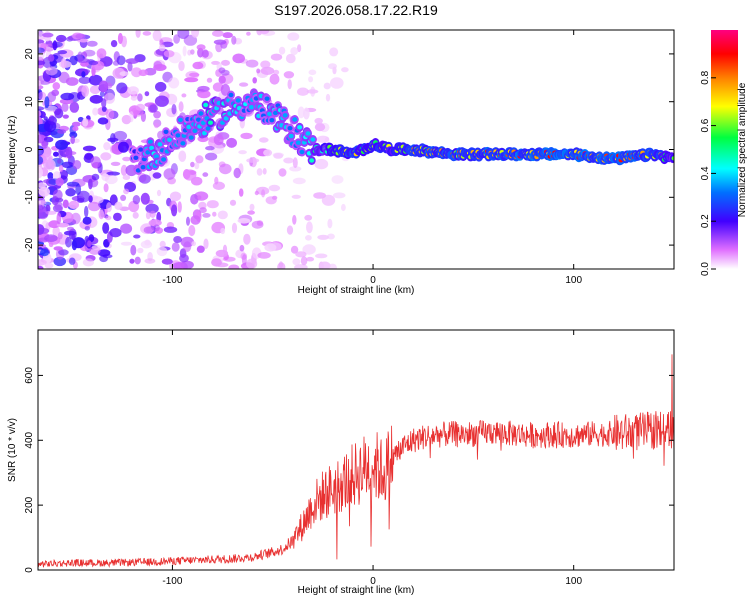 This screenshot has height=600, width=750. I want to click on y-tick-label: 600, so click(29, 375).